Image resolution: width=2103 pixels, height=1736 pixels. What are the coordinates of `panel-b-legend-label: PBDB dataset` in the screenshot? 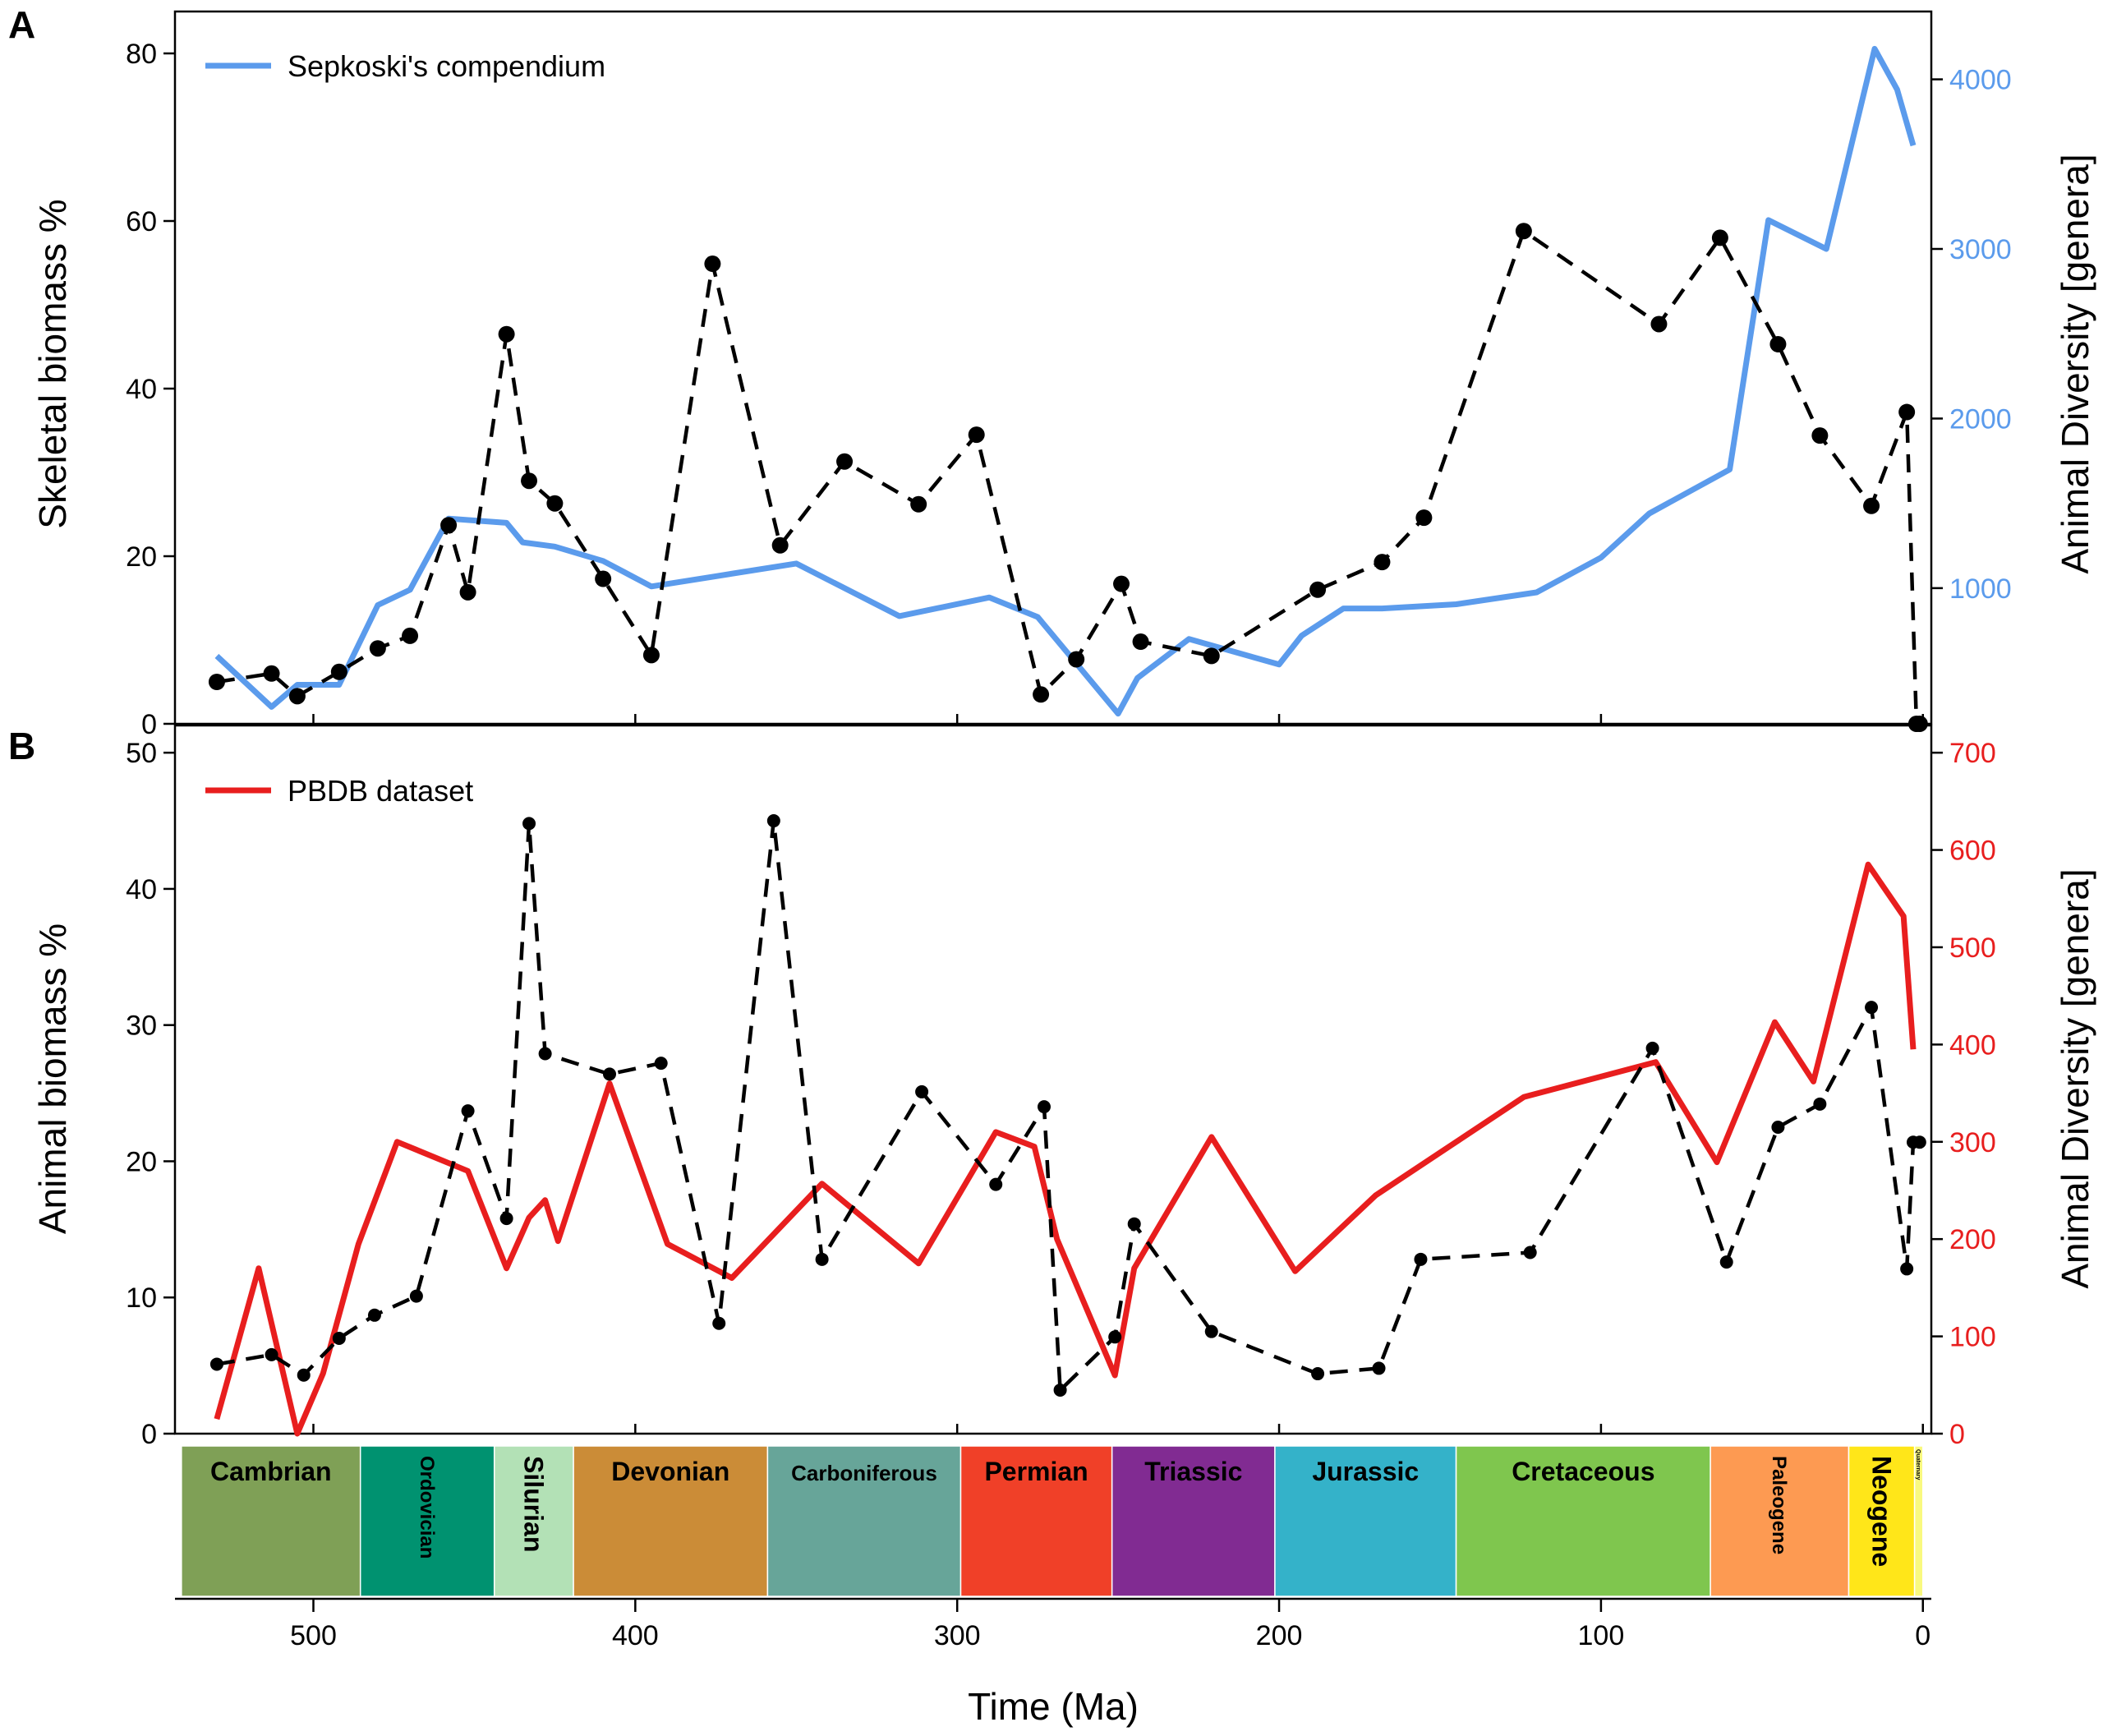 It's located at (381, 791).